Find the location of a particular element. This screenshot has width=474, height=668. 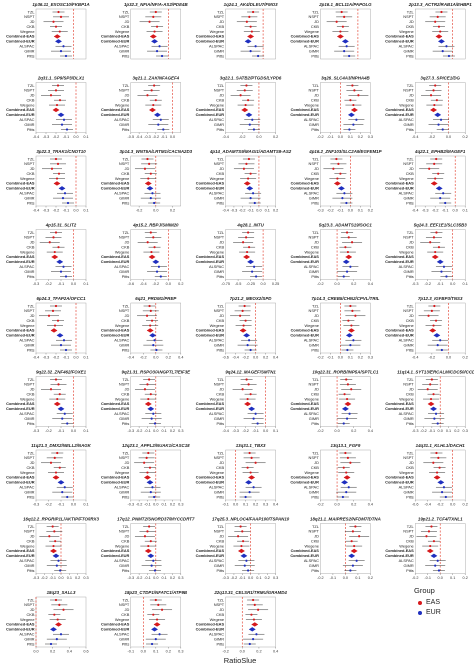

row-label: GIMR is located at coordinates (29, 271).